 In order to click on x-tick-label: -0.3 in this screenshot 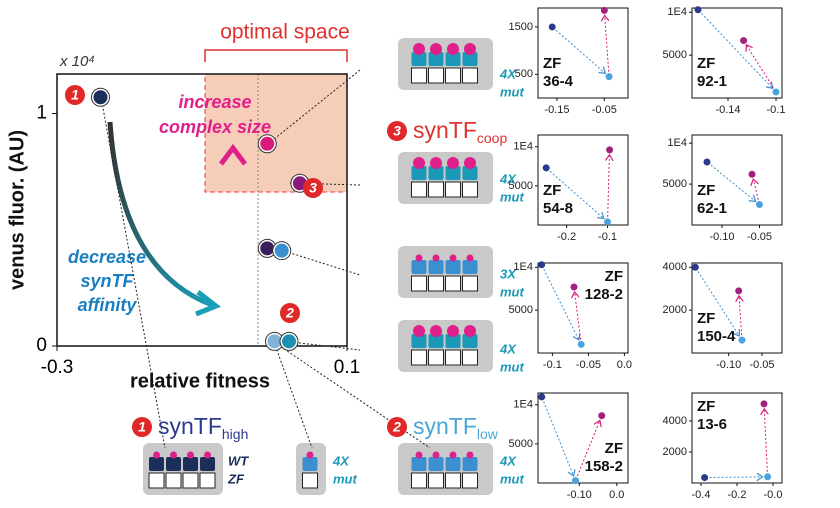, I will do `click(57, 367)`.